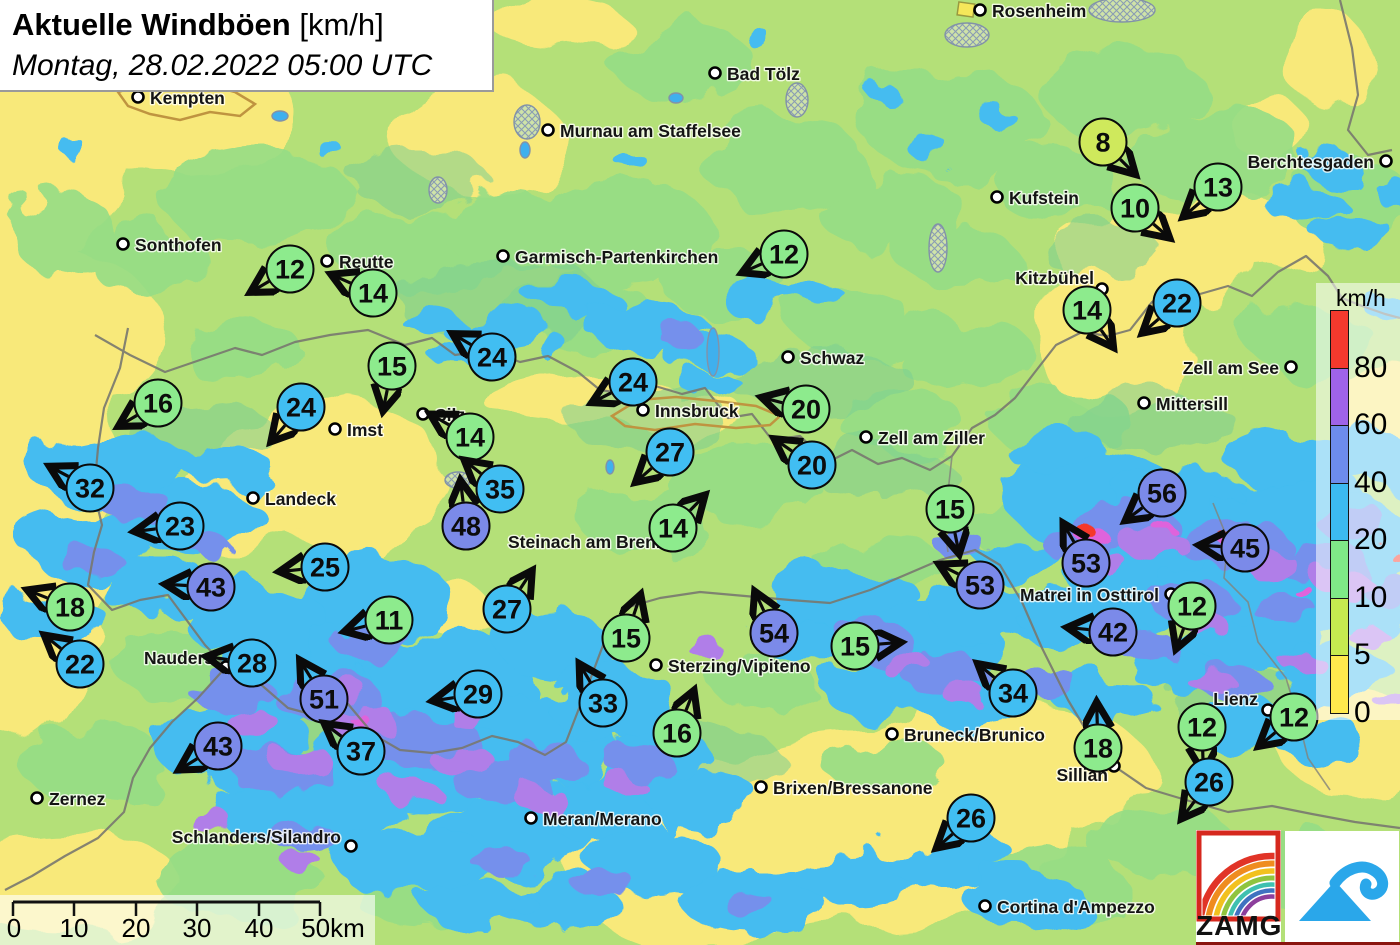 The height and width of the screenshot is (945, 1400). I want to click on station-gust-43: 43, so click(201, 587).